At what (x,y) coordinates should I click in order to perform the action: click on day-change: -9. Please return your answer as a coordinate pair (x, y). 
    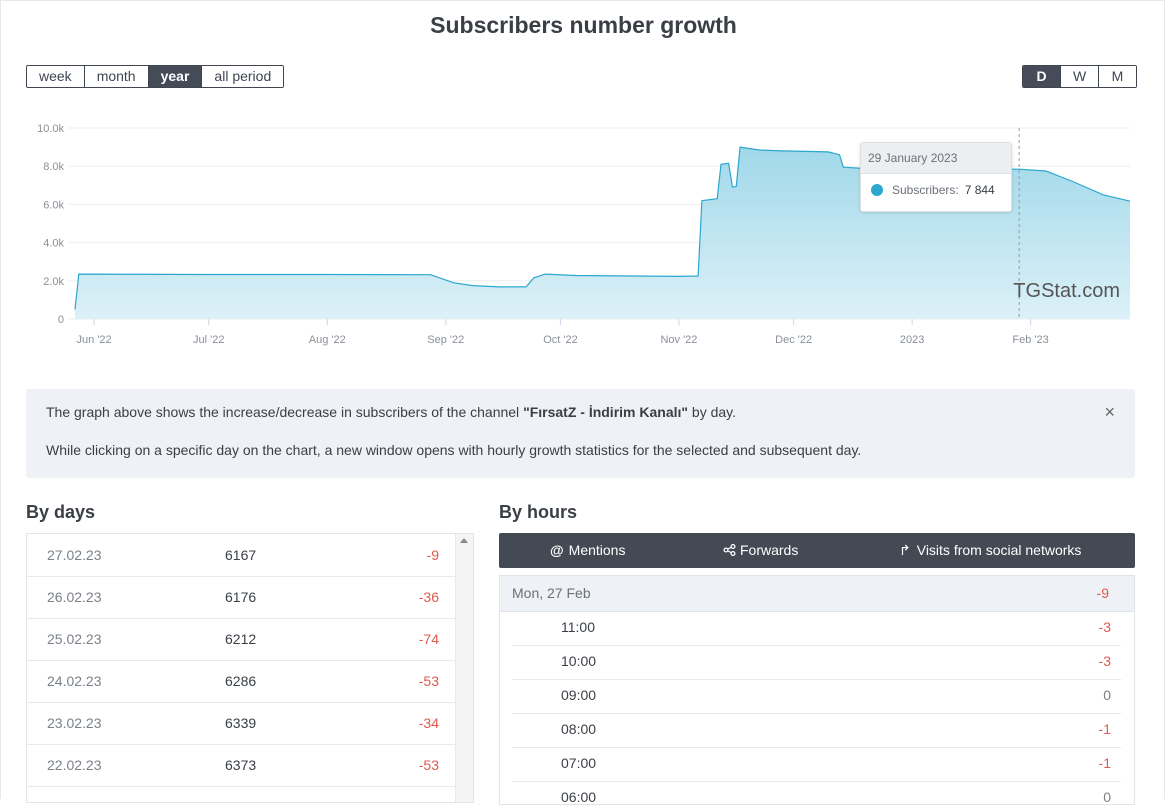
    Looking at the image, I should click on (432, 555).